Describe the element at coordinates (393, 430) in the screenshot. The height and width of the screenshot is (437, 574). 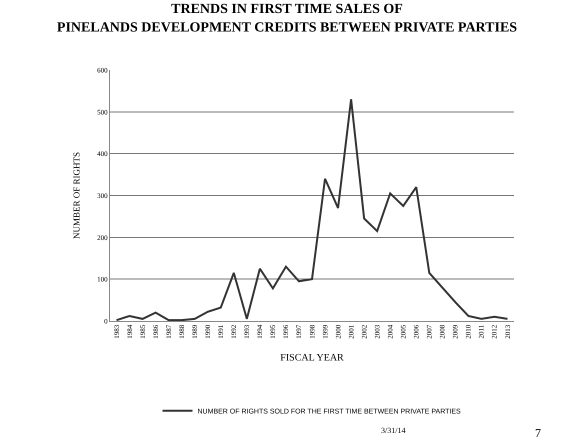
I see `text: 3/31/14` at that location.